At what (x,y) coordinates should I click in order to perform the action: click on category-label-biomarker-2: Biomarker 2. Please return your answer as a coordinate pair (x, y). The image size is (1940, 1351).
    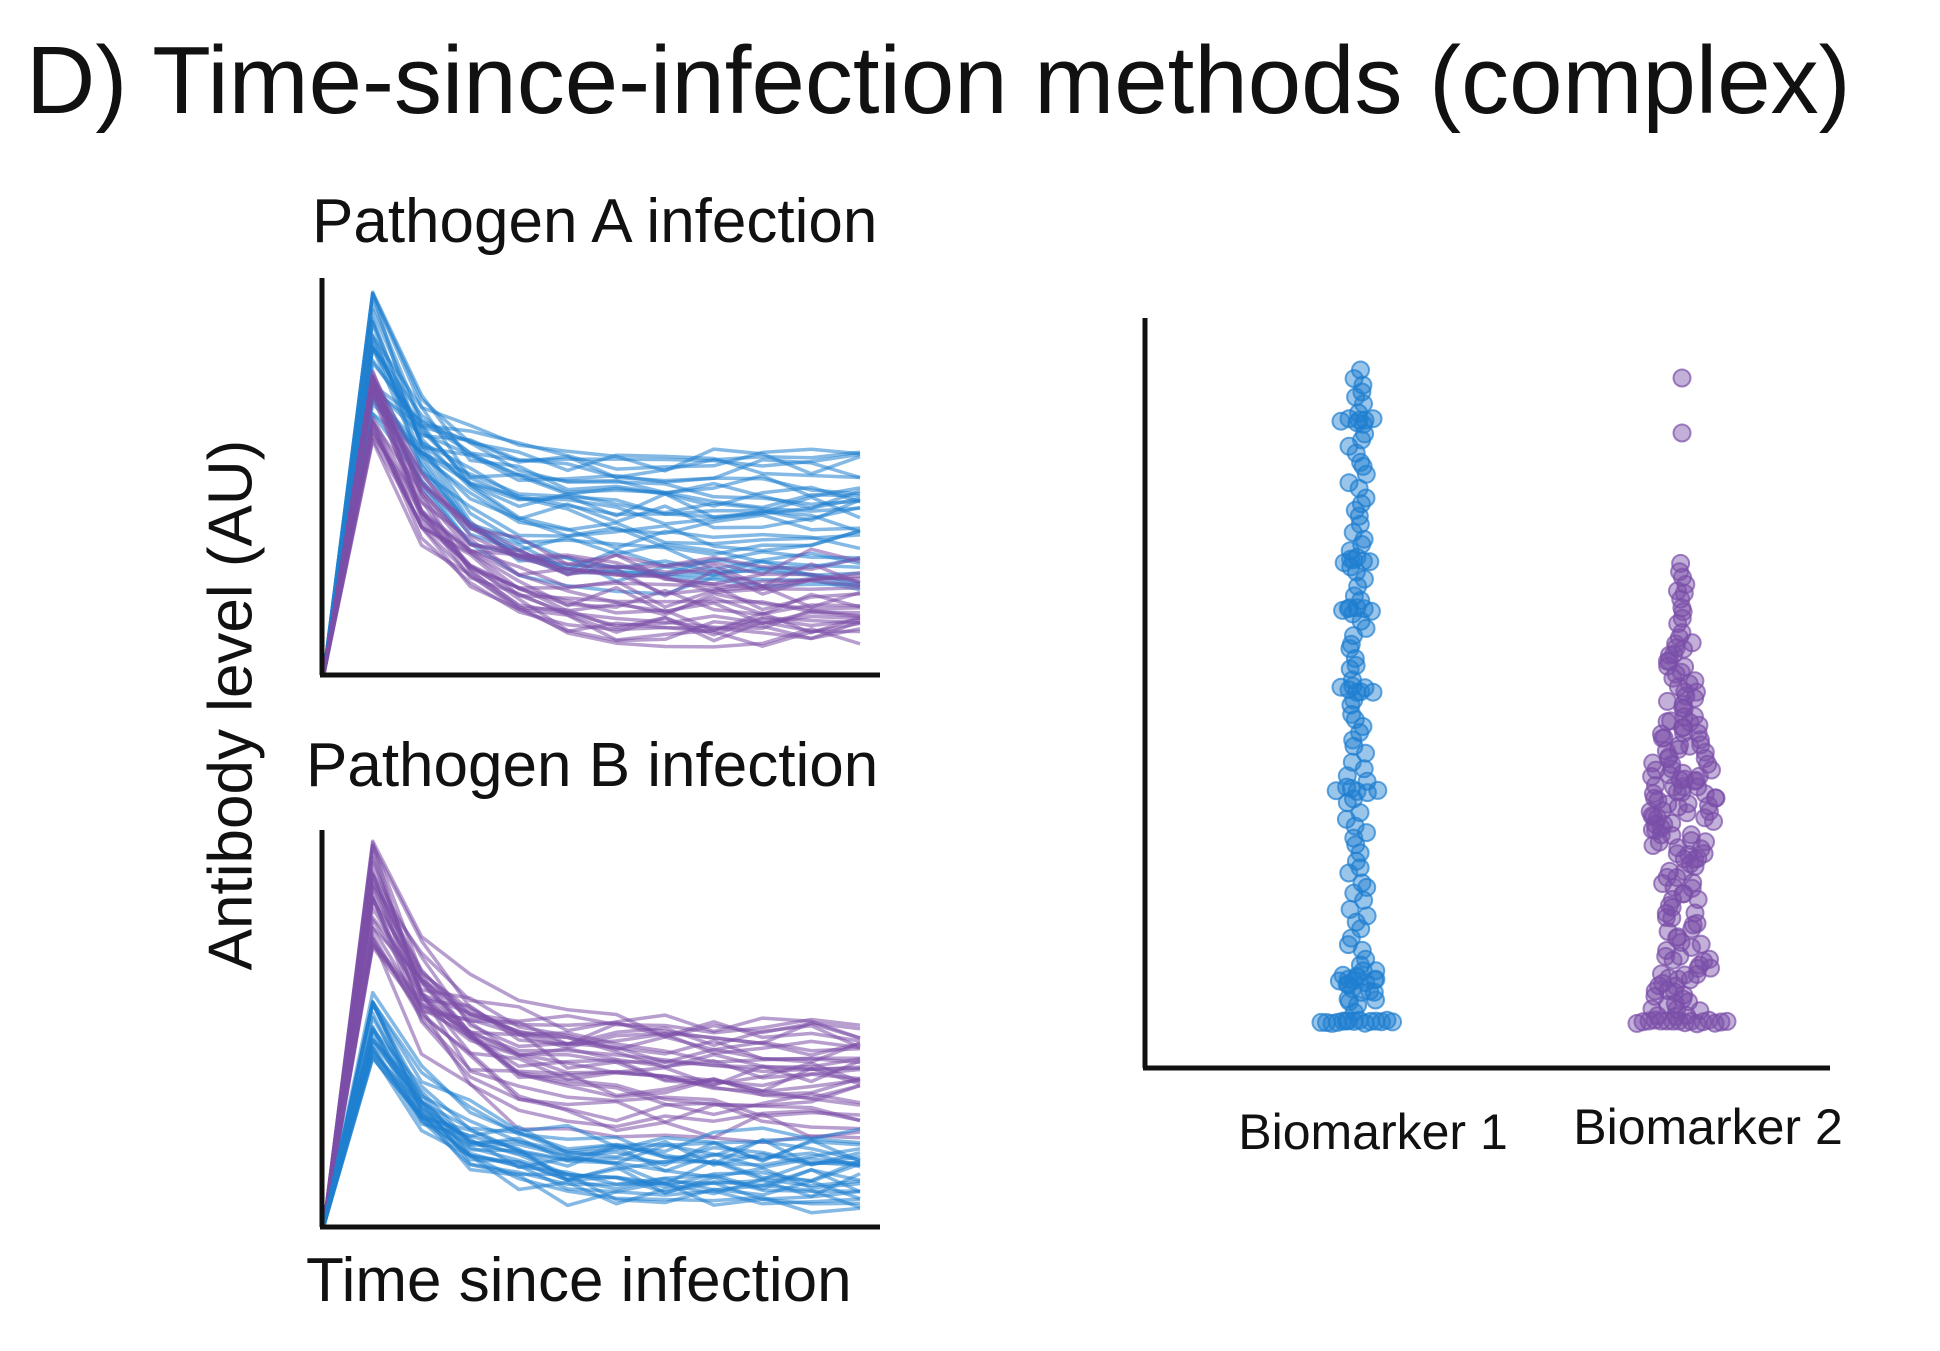
    Looking at the image, I should click on (1708, 1127).